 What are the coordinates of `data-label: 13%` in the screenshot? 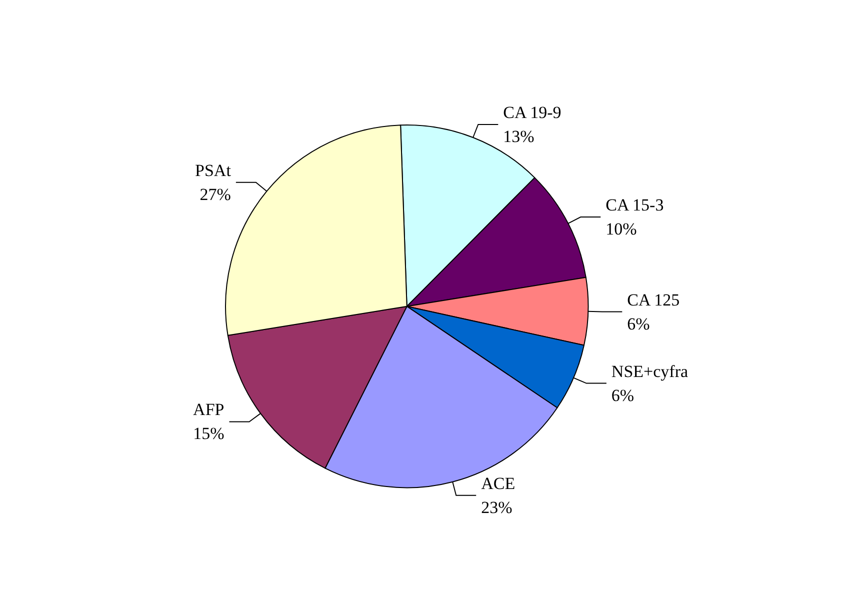 It's located at (518, 136).